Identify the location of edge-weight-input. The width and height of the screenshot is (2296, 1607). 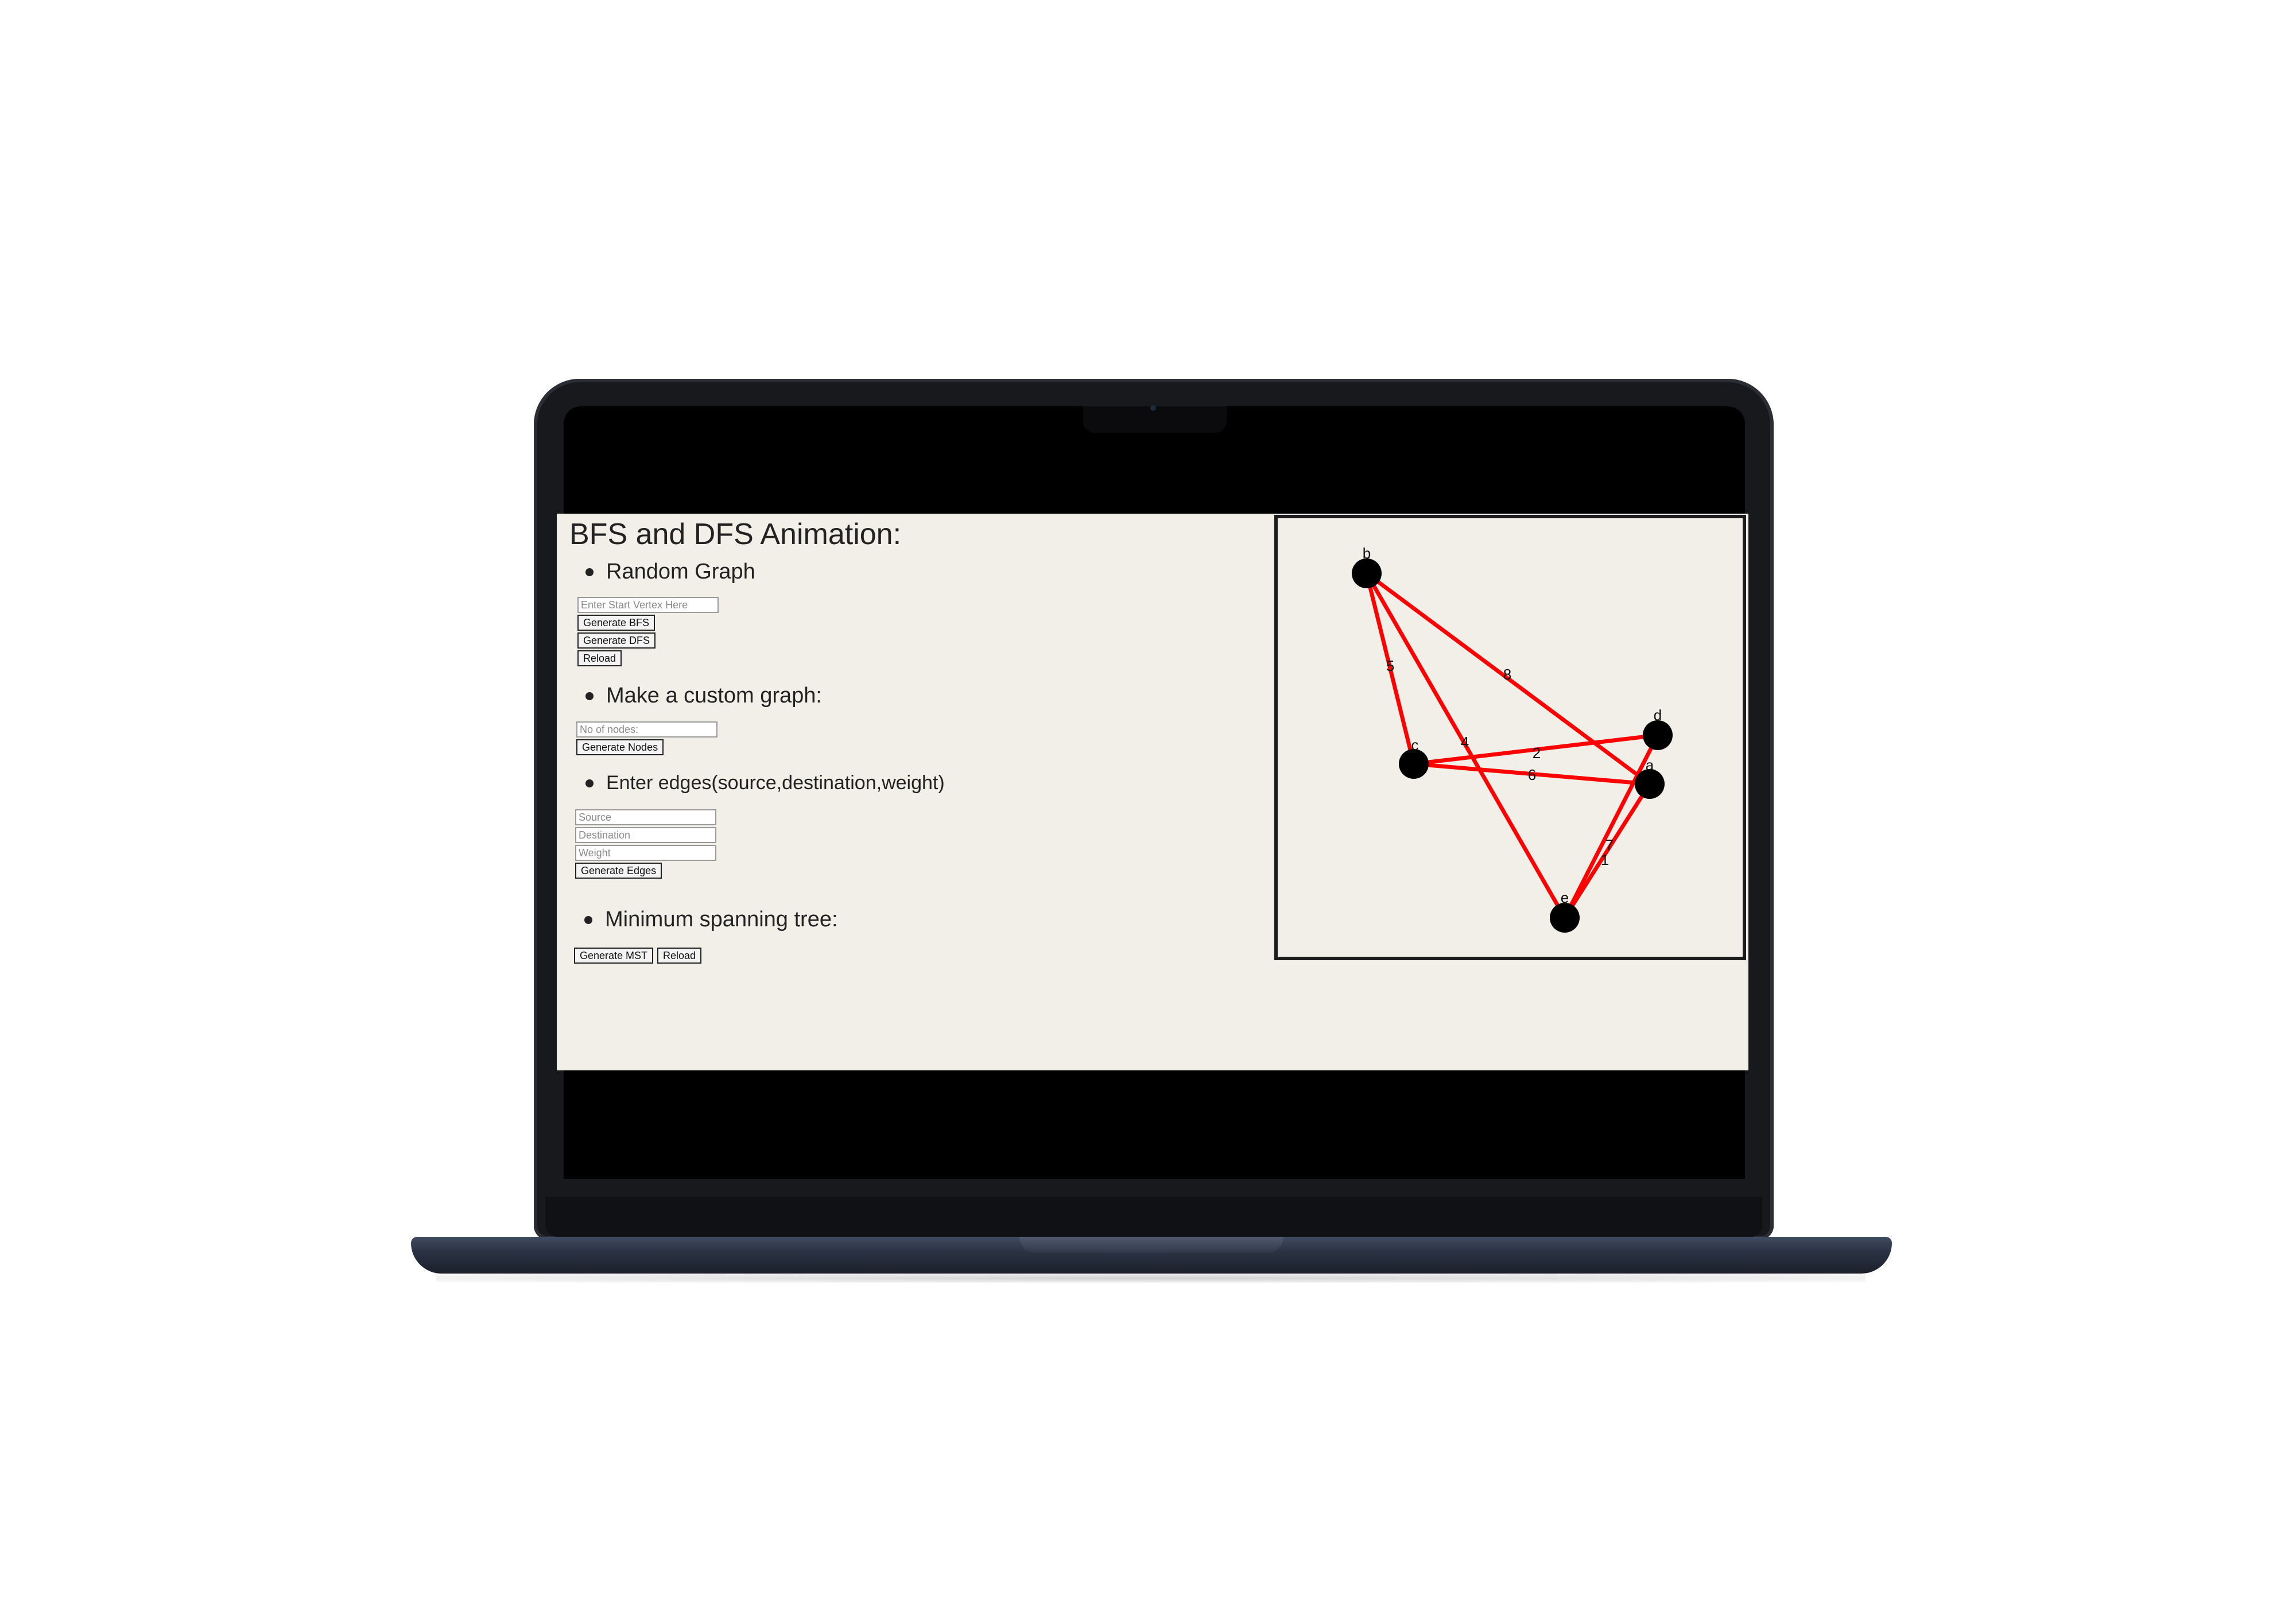
(645, 853).